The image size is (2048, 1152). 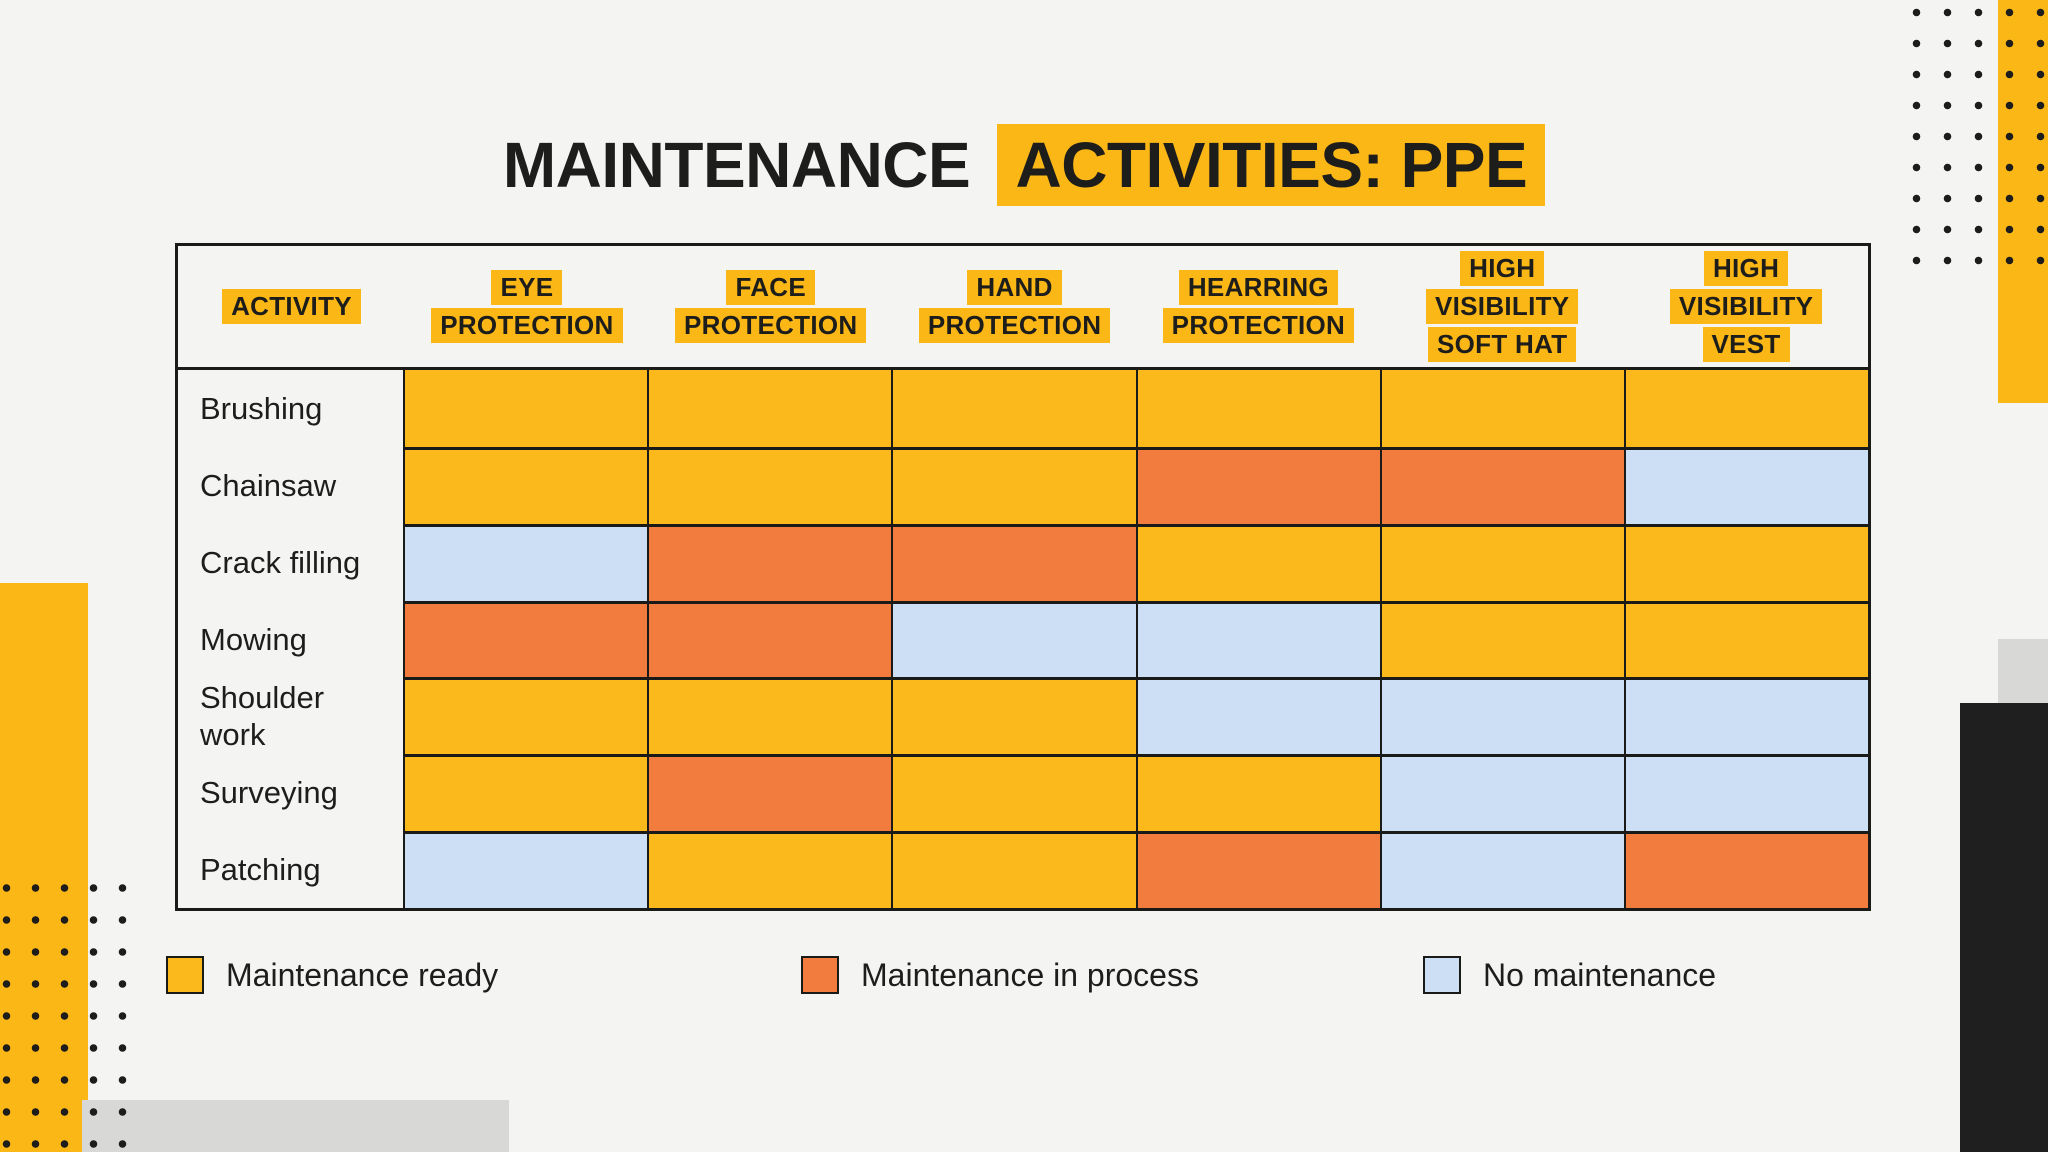 What do you see at coordinates (2004, 927) in the screenshot?
I see `decoration-black-block-bottom-right` at bounding box center [2004, 927].